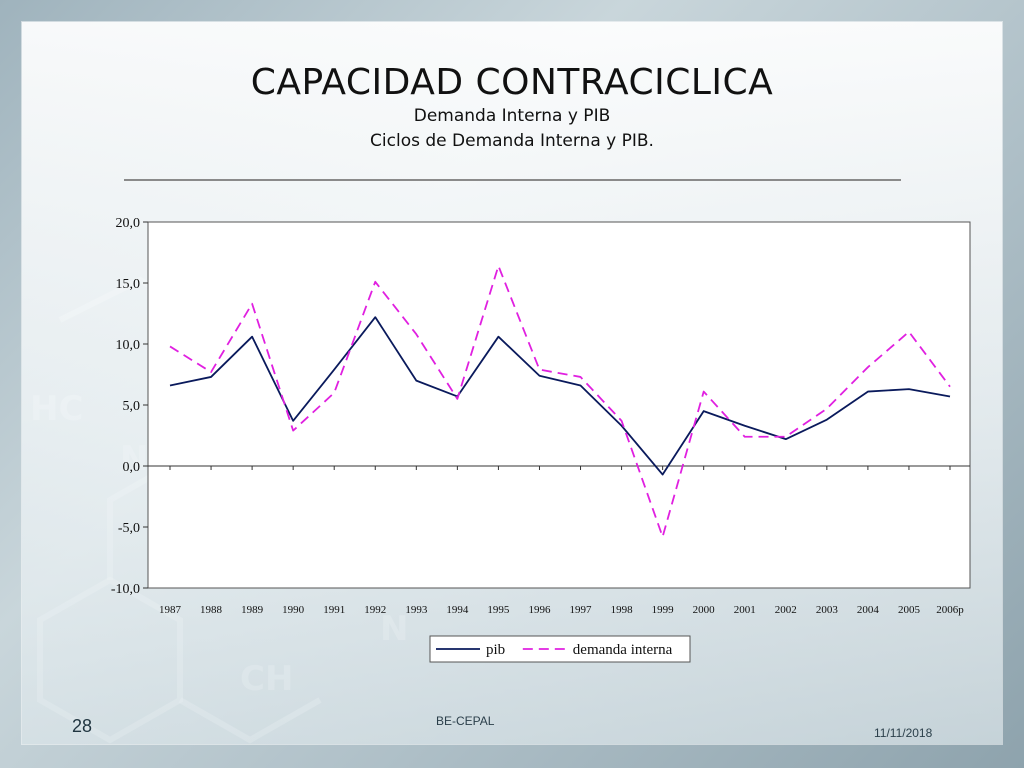  What do you see at coordinates (416, 610) in the screenshot?
I see `x-tick-label: 1993` at bounding box center [416, 610].